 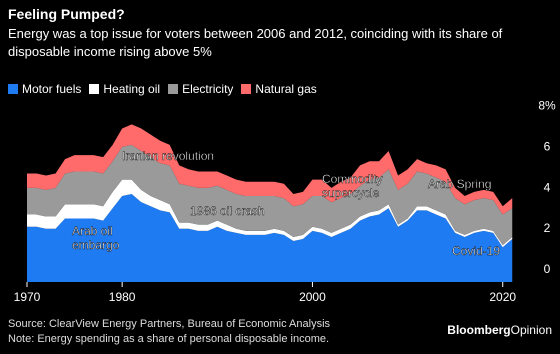 What do you see at coordinates (312, 297) in the screenshot?
I see `x-tick-label: 2000` at bounding box center [312, 297].